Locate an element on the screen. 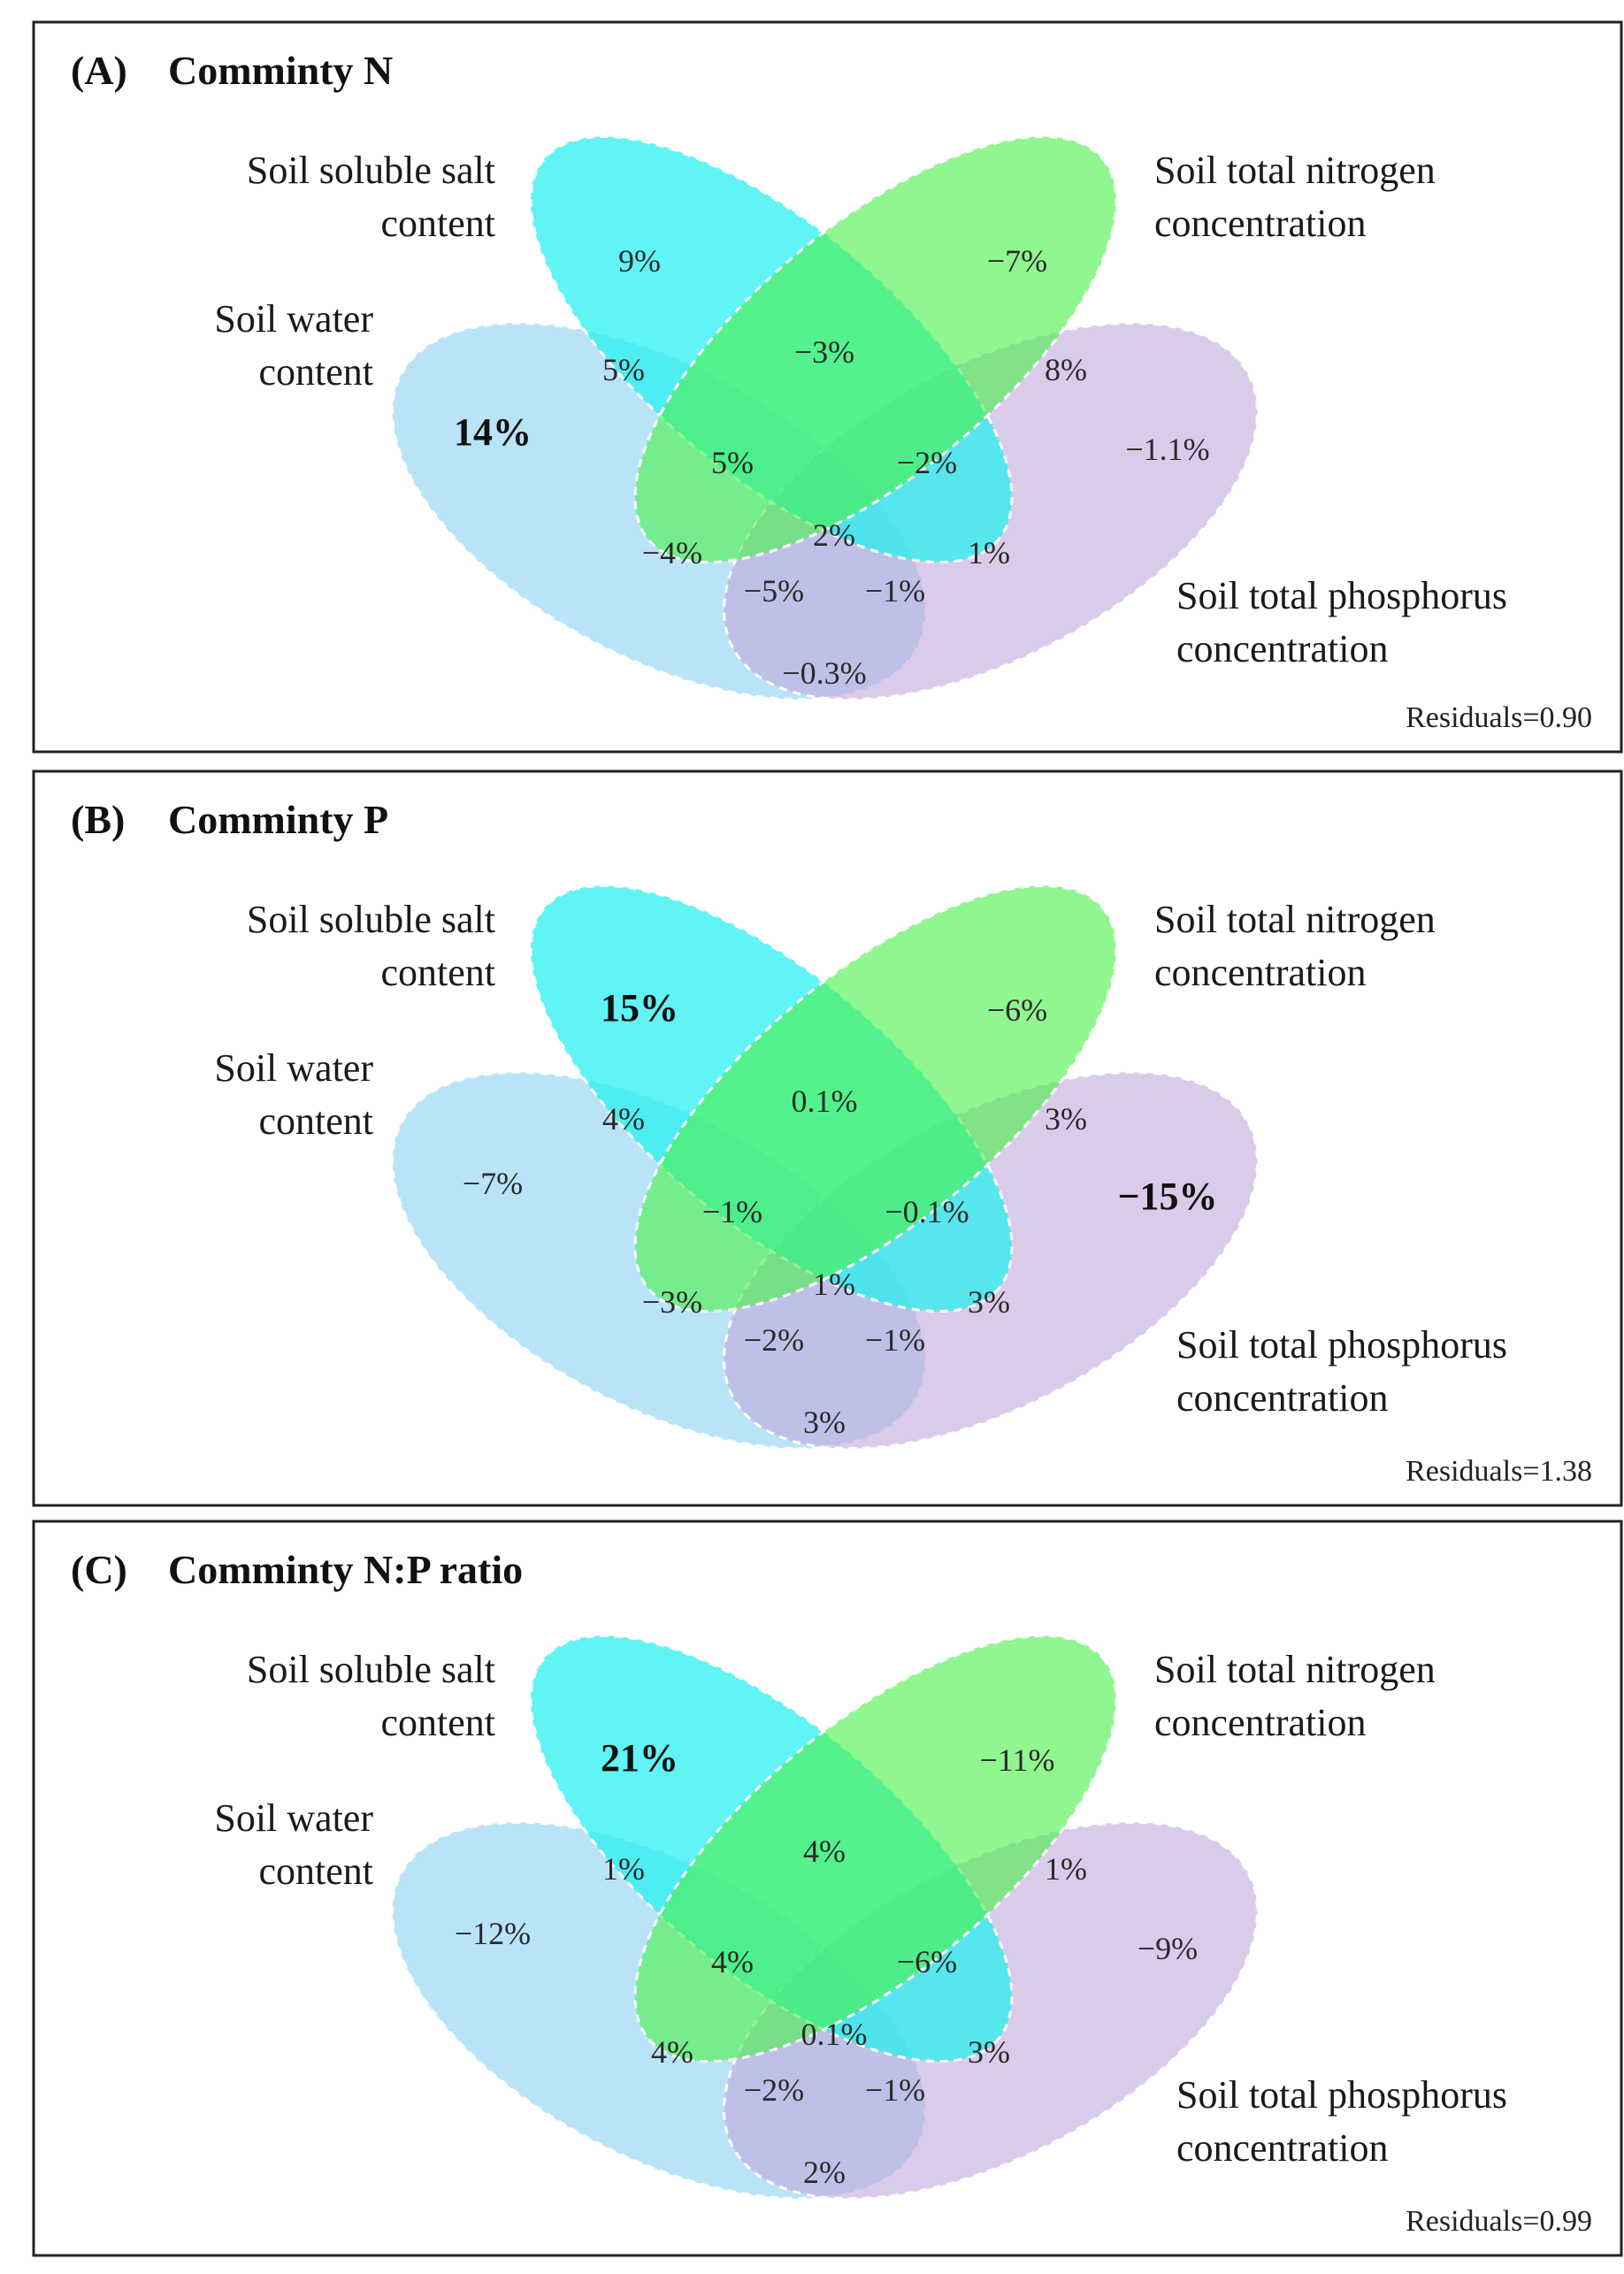 Image resolution: width=1624 pixels, height=2274 pixels. region-value-water-only: −12% is located at coordinates (493, 1933).